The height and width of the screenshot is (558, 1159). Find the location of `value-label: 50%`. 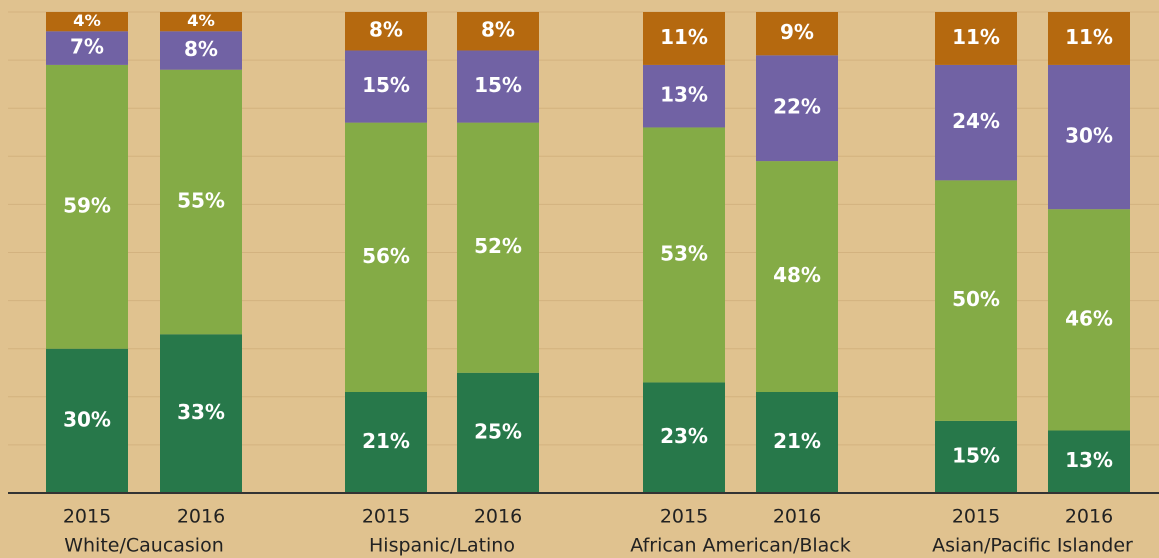

value-label: 50% is located at coordinates (976, 299).